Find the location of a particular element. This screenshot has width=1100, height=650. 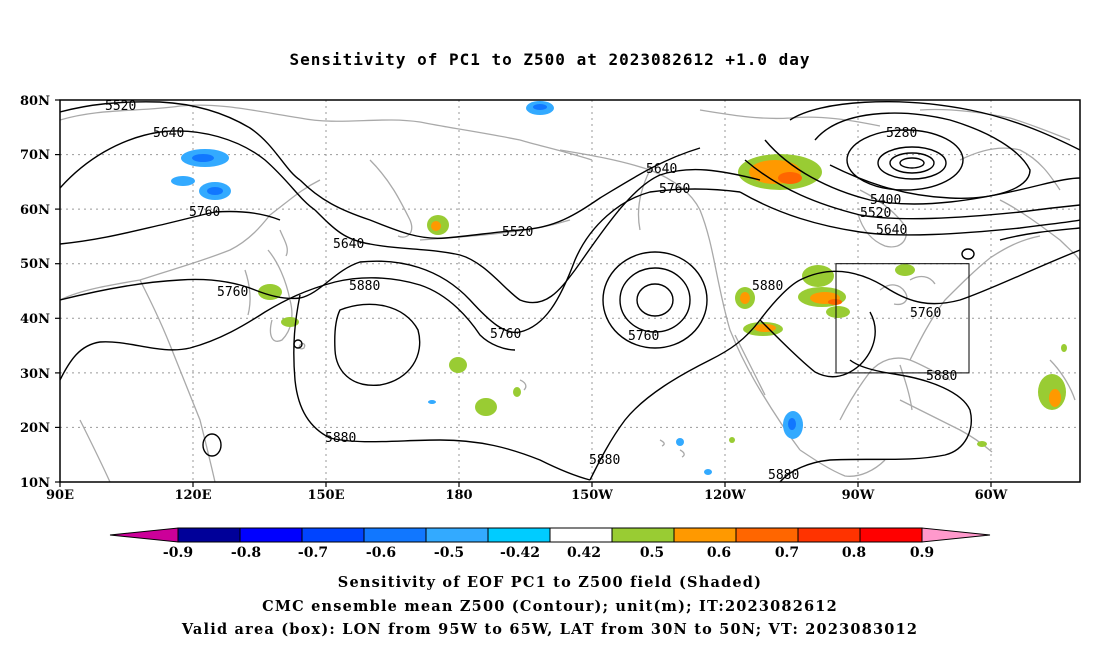

valid-area-box is located at coordinates (902, 318).